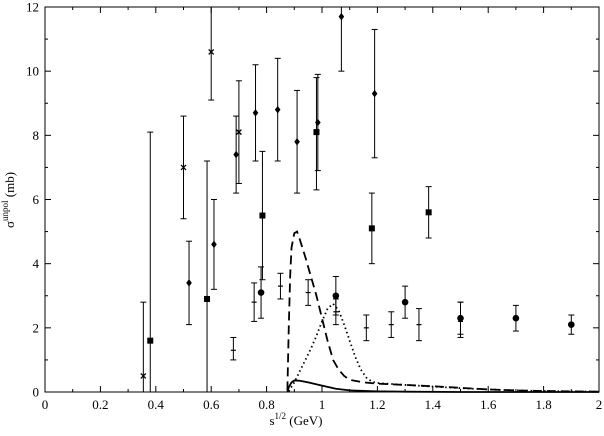 The image size is (604, 436). I want to click on y-tick-label: 2, so click(36, 327).